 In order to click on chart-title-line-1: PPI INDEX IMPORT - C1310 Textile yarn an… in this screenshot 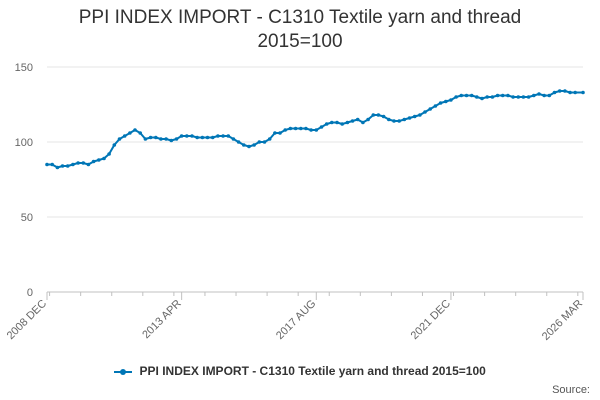, I will do `click(300, 17)`.